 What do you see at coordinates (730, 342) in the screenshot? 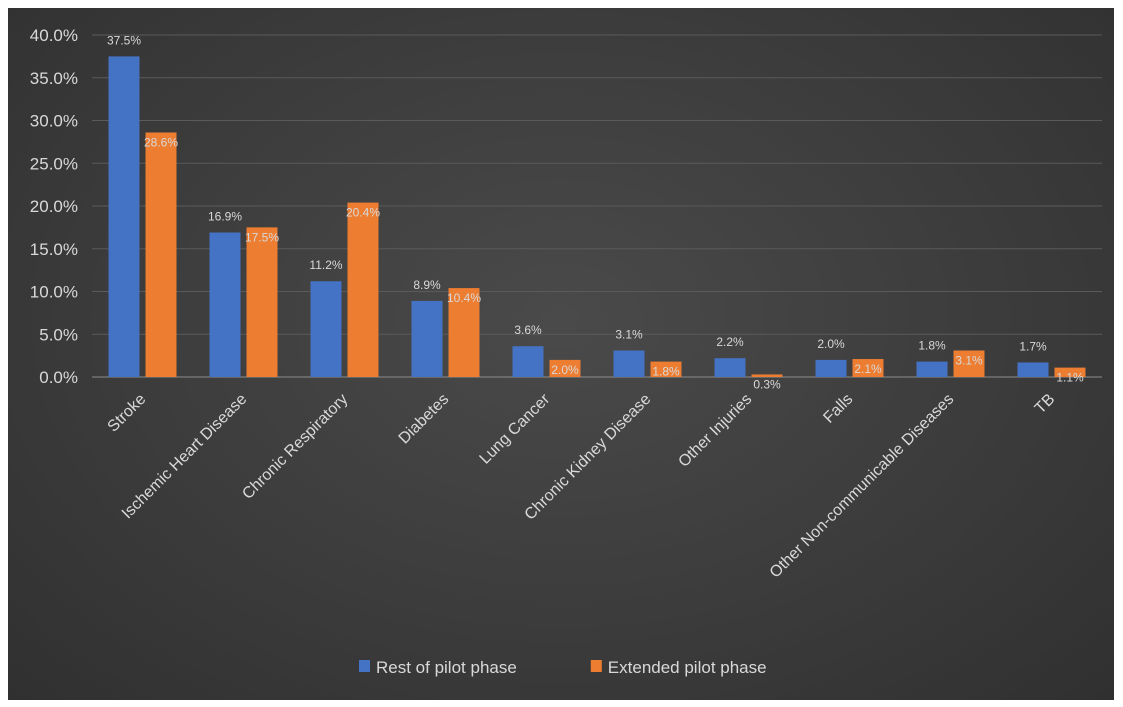
I see `data-label: 2.2%` at bounding box center [730, 342].